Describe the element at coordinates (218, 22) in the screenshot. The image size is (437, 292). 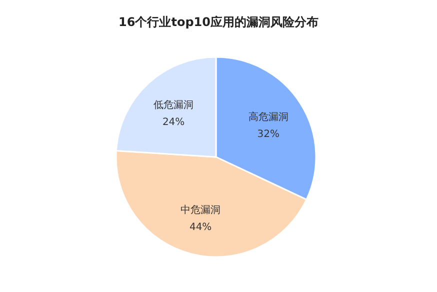
I see `chart-title: 16个行业top10应用的漏洞风险分布` at that location.